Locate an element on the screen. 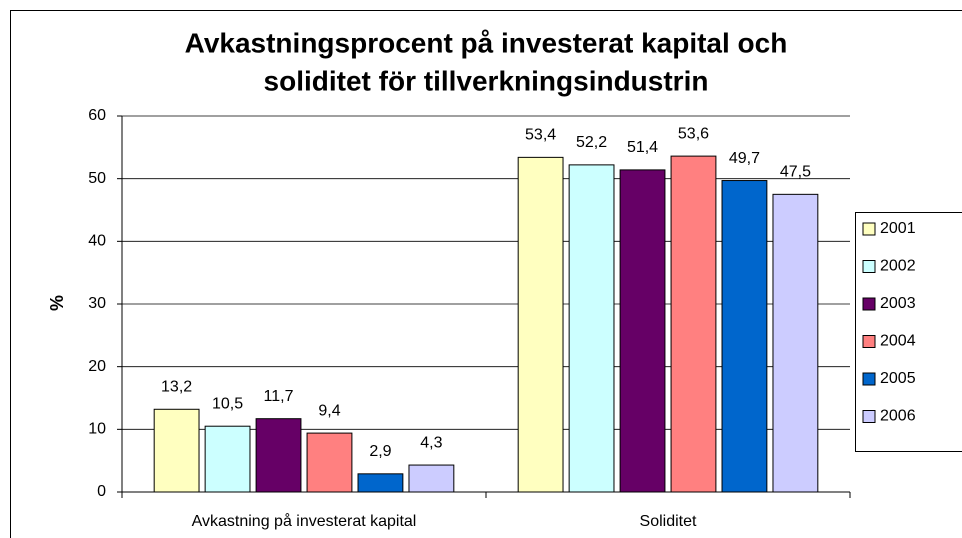 This screenshot has width=962, height=538. legend-label: 2004 is located at coordinates (898, 341).